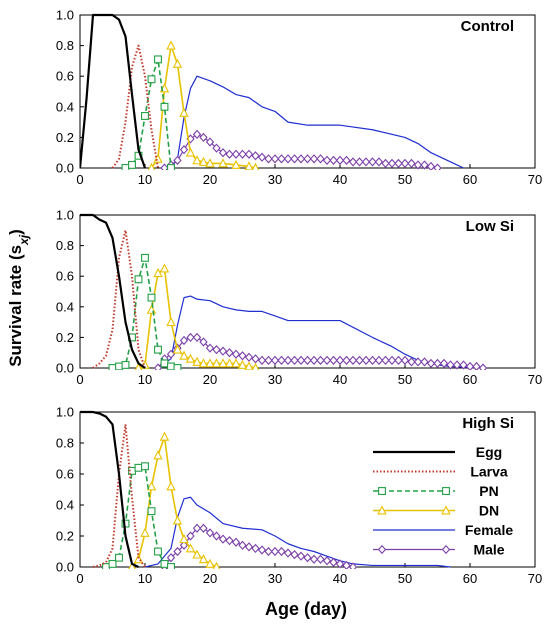  I want to click on legend-item-pn: PN, so click(436, 491).